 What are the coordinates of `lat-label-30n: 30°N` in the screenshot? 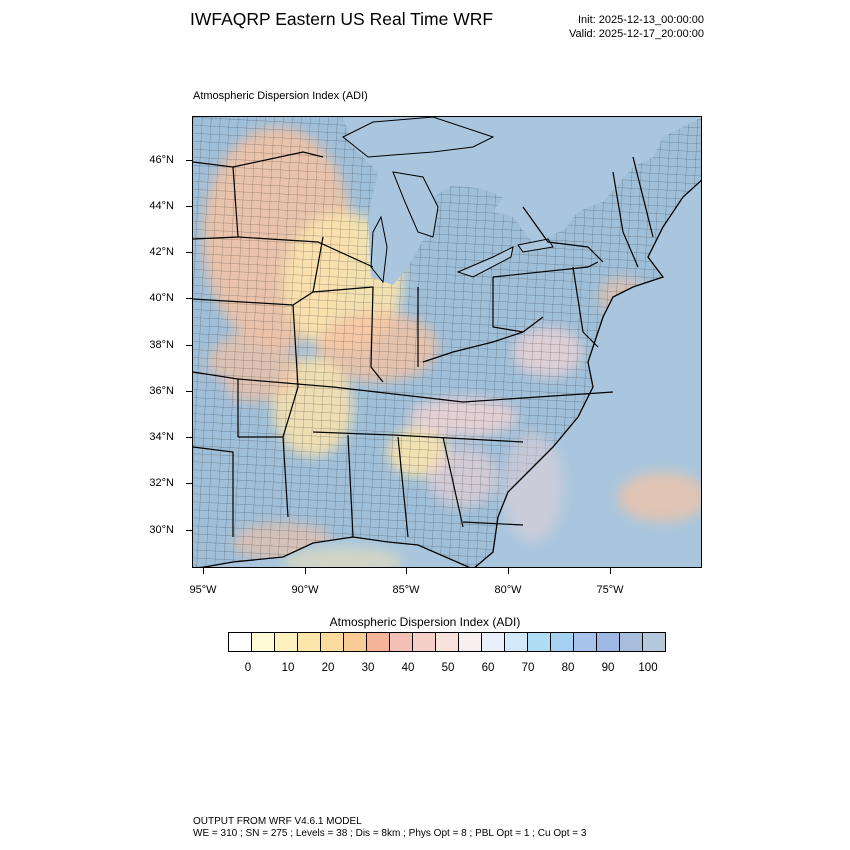 It's located at (161, 530).